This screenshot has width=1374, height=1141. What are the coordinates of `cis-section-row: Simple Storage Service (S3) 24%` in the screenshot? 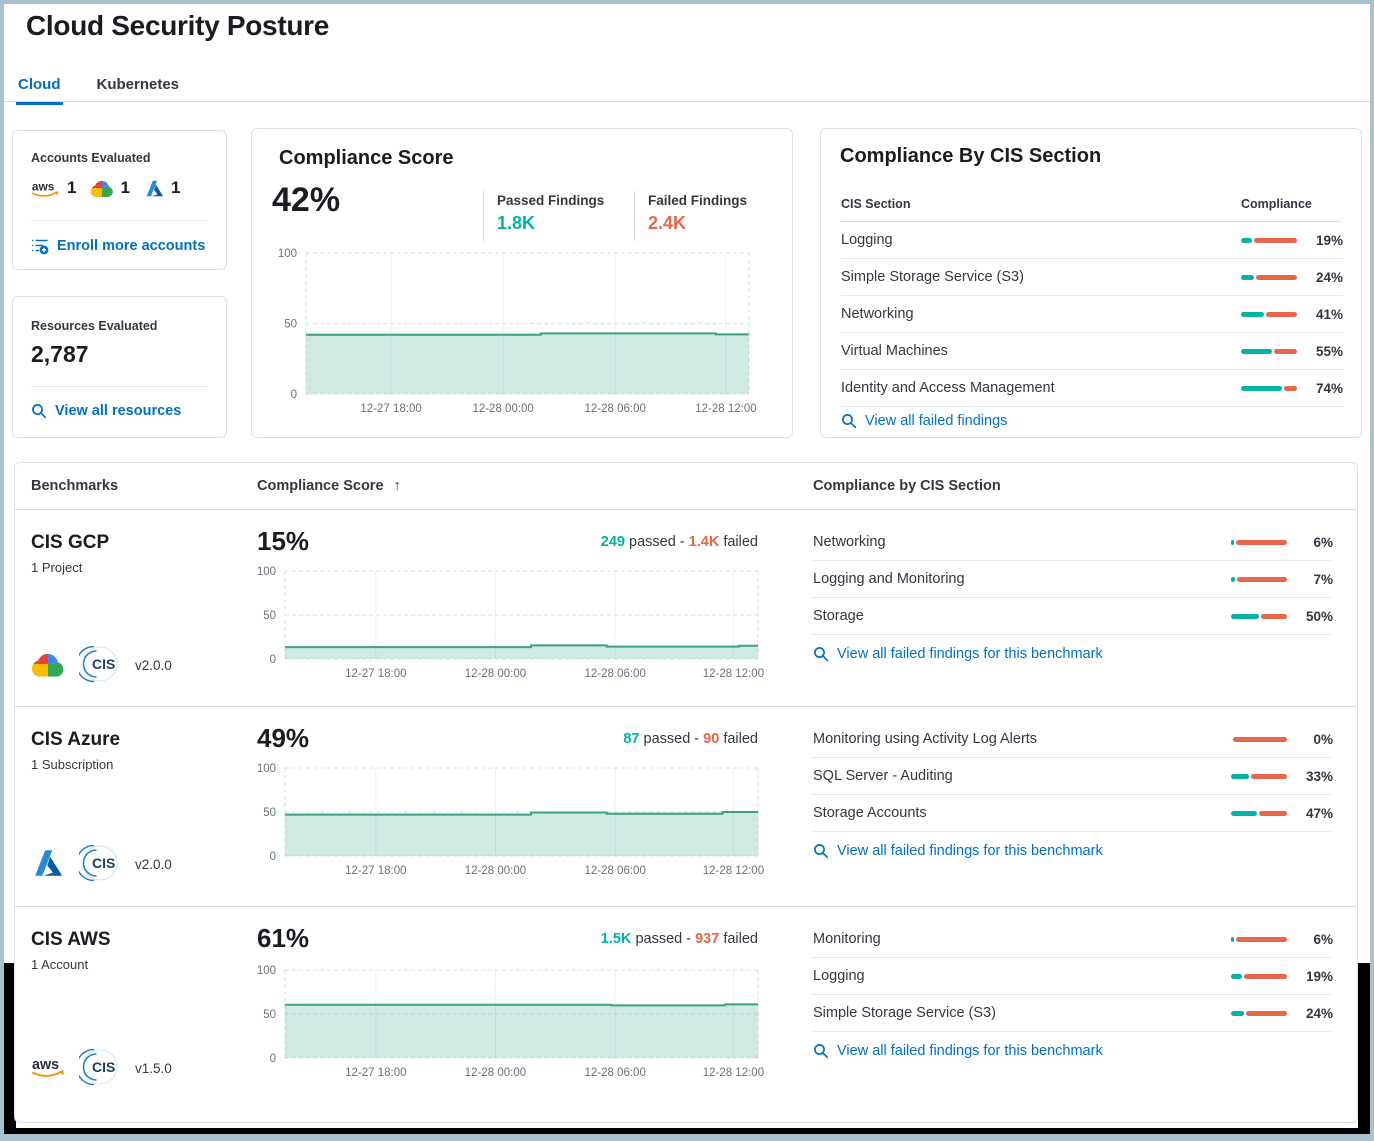 It's located at (1092, 277).